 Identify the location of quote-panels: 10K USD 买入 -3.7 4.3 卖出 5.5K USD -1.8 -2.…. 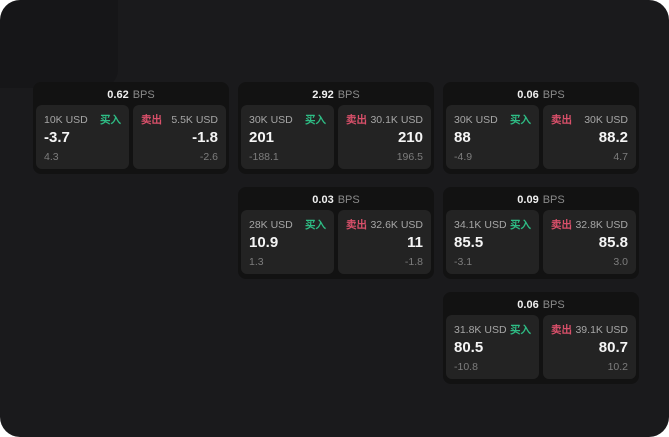
(131, 137).